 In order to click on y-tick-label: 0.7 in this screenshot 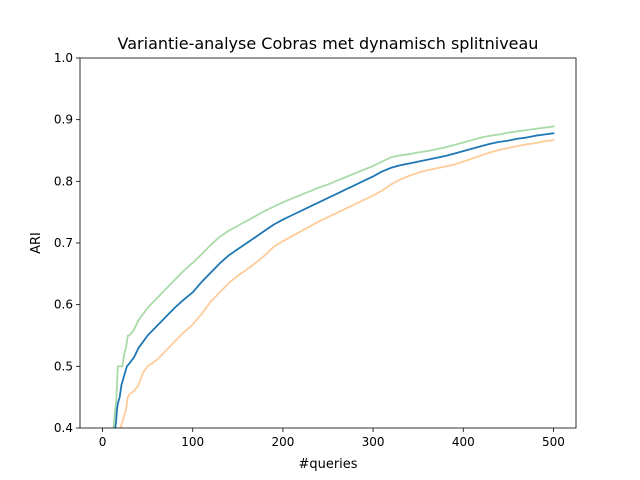, I will do `click(63, 243)`.